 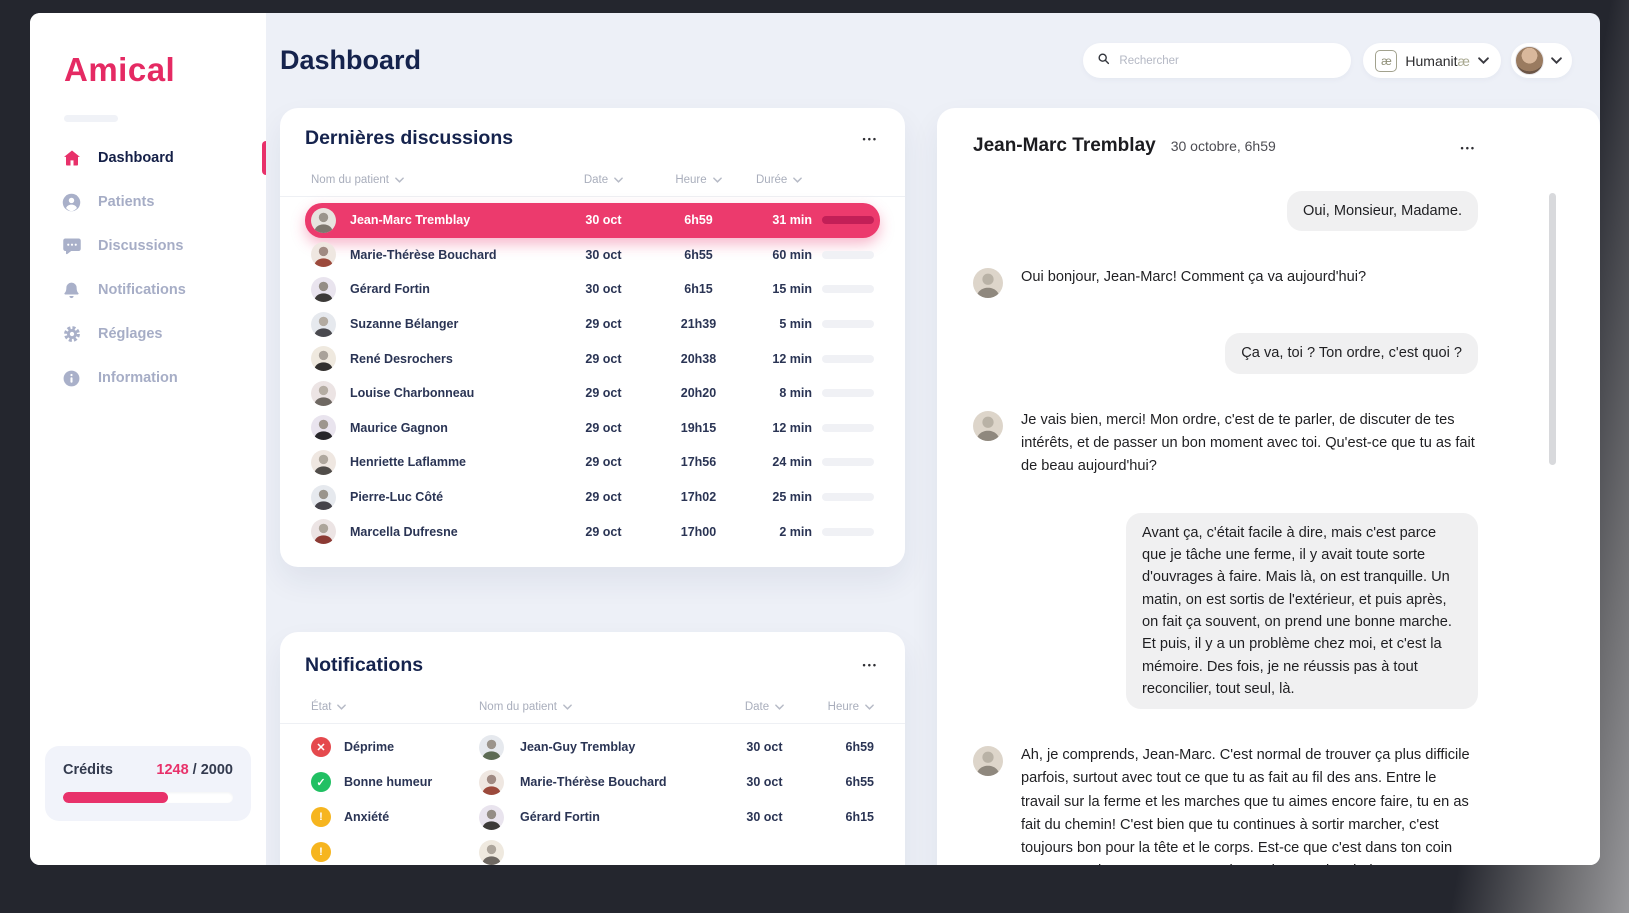 What do you see at coordinates (592, 220) in the screenshot?
I see `table-row: Jean-Marc Tremblay 30 oct 6h59 31 min` at bounding box center [592, 220].